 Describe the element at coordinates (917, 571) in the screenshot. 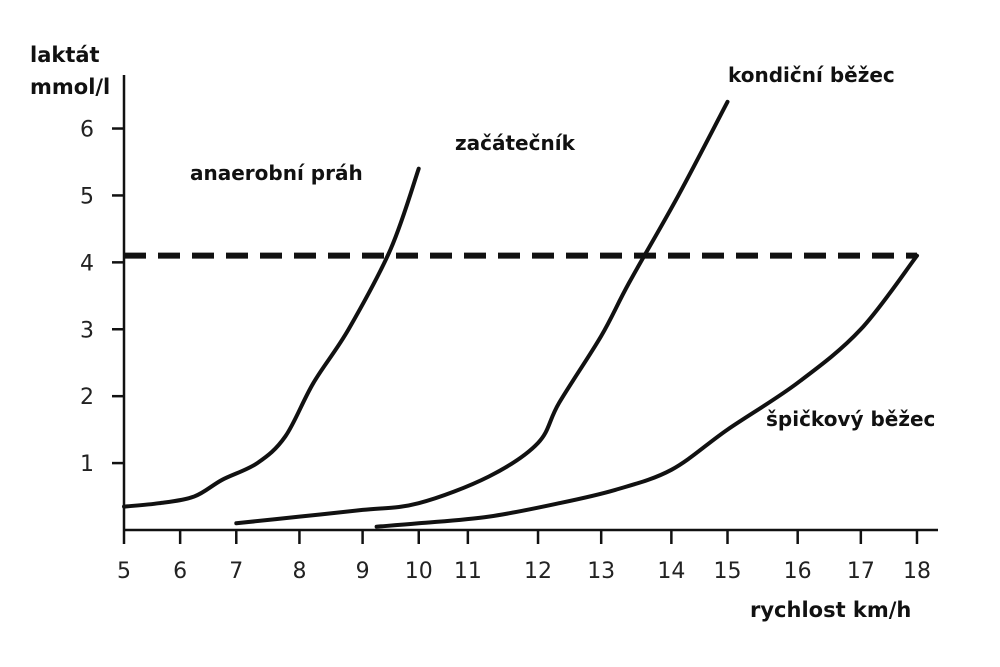

I see `x-tick-label: 18` at that location.